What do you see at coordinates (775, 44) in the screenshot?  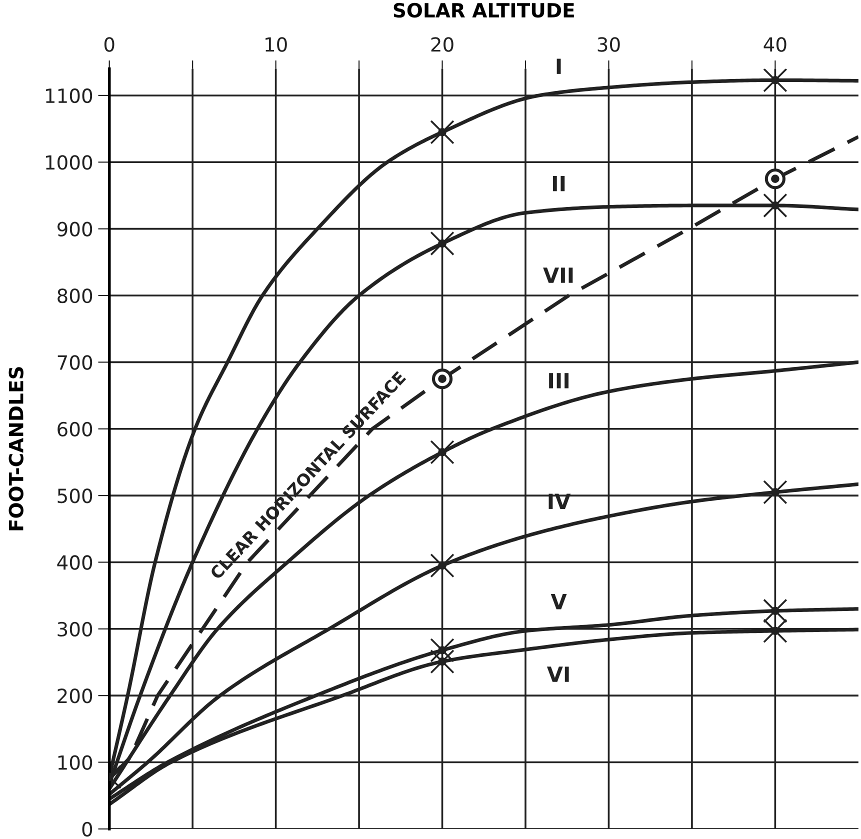 I see `x-tick-label: 40` at bounding box center [775, 44].